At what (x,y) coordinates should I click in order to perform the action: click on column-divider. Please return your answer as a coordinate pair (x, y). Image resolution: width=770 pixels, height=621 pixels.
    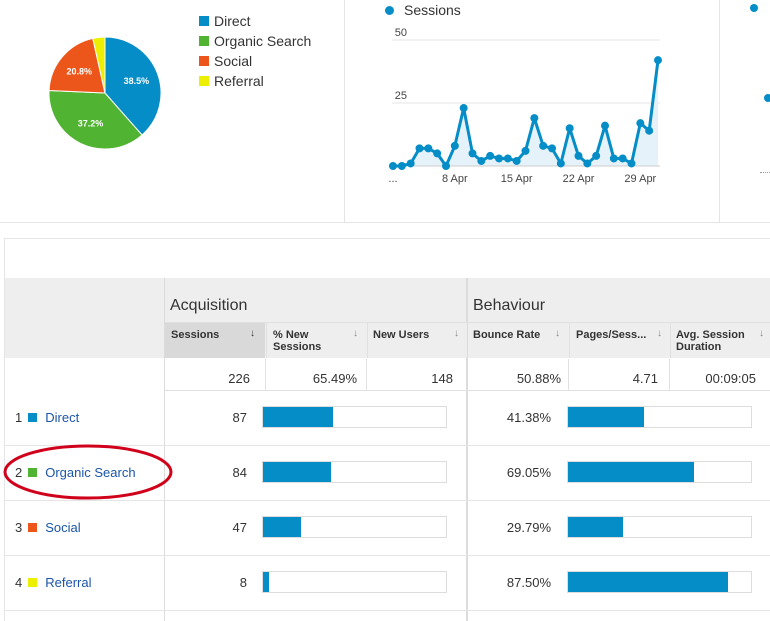
    Looking at the image, I should click on (467, 449).